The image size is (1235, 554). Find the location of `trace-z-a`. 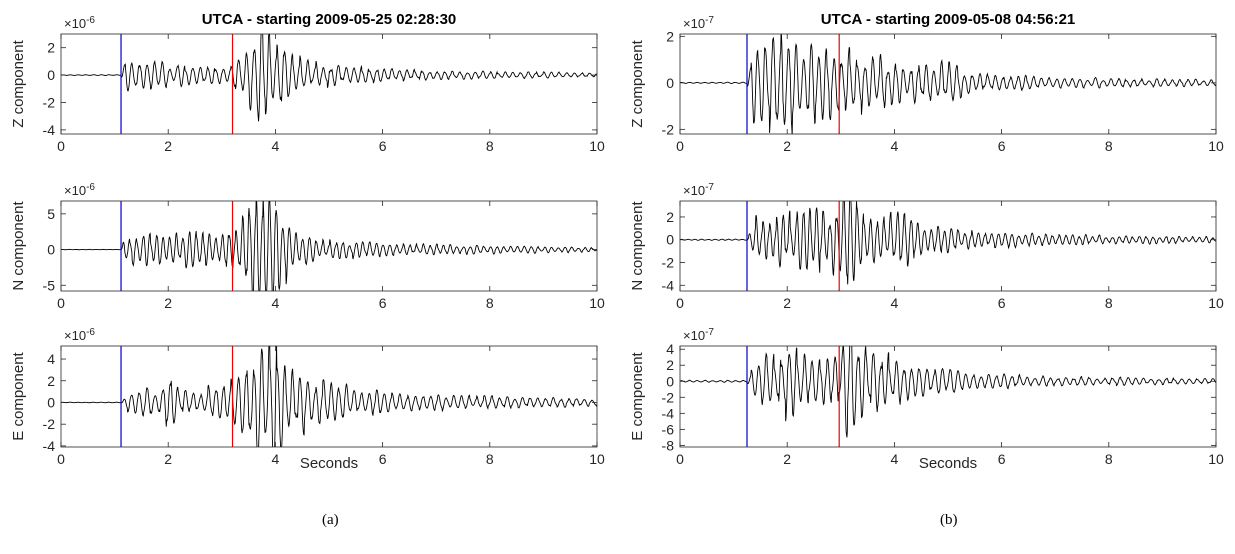

trace-z-a is located at coordinates (329, 78).